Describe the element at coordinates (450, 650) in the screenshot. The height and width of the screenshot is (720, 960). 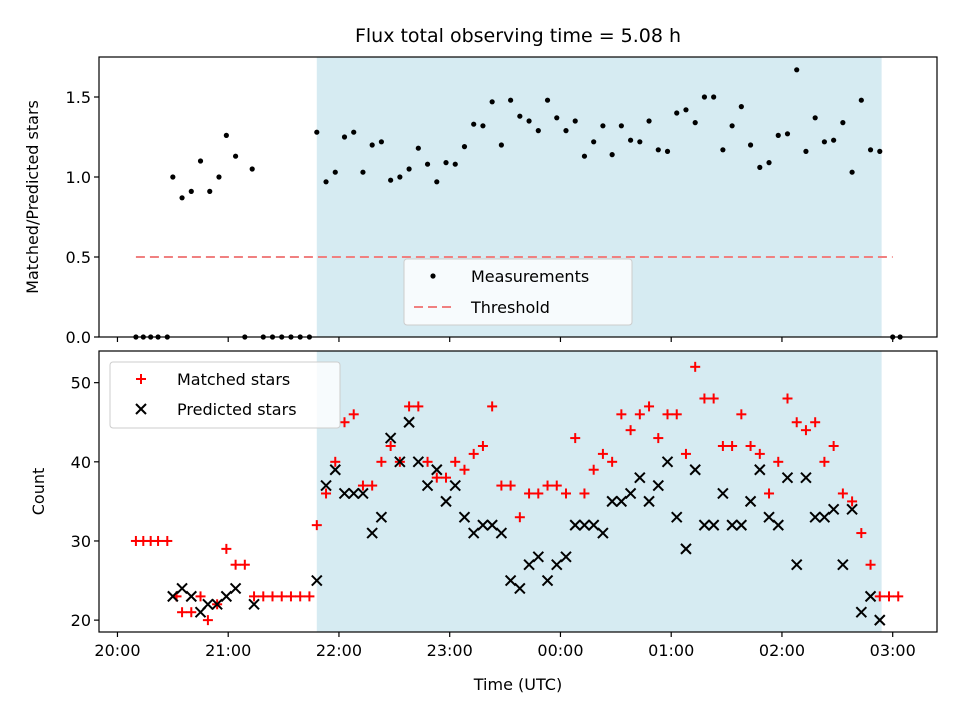
I see `x-tick-label: 23:00` at that location.